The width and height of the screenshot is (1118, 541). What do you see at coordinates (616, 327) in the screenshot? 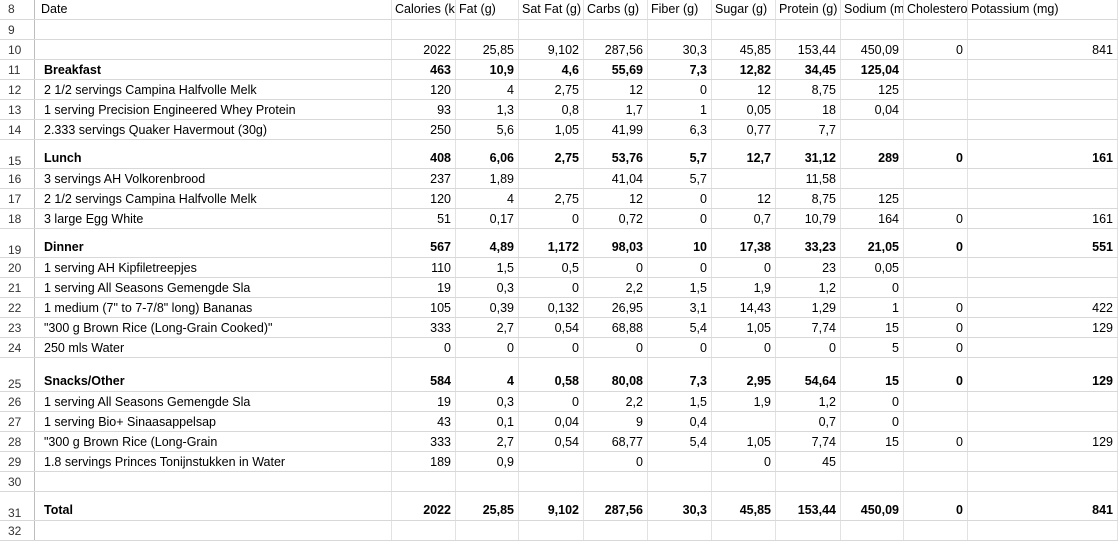
I see `cell-carbs: 68,88` at bounding box center [616, 327].